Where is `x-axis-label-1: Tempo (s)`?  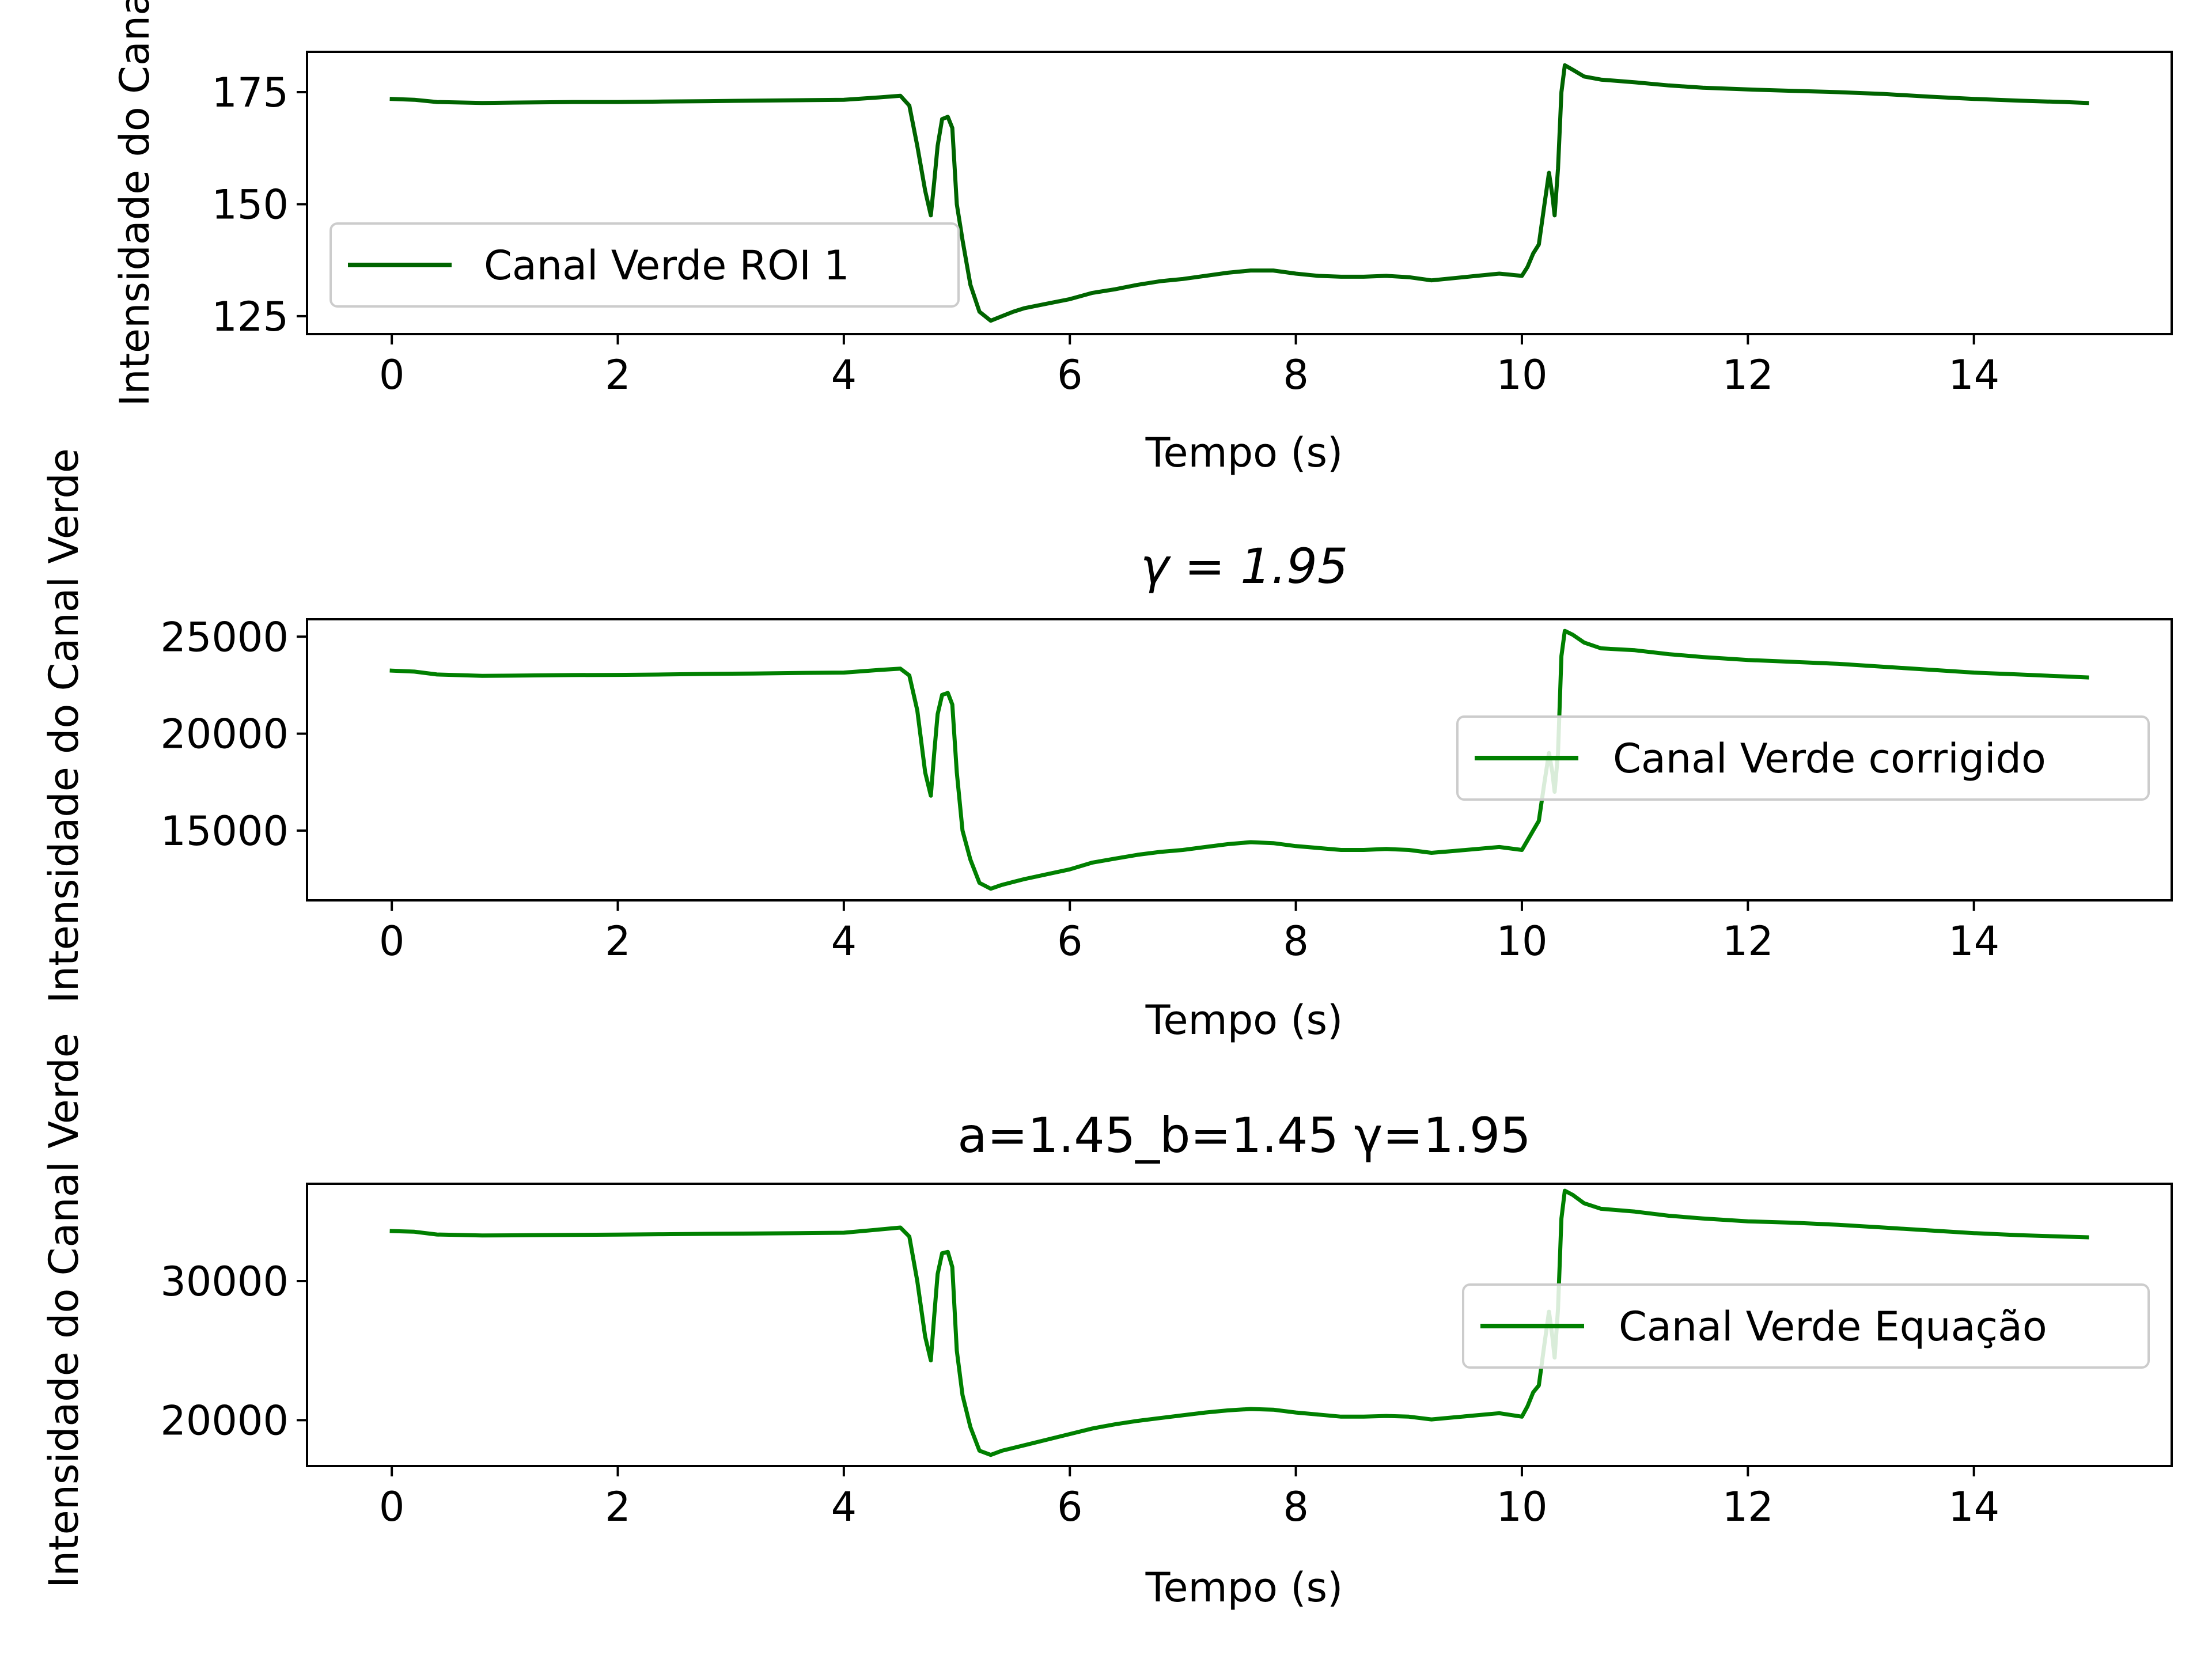 x-axis-label-1: Tempo (s) is located at coordinates (1244, 452).